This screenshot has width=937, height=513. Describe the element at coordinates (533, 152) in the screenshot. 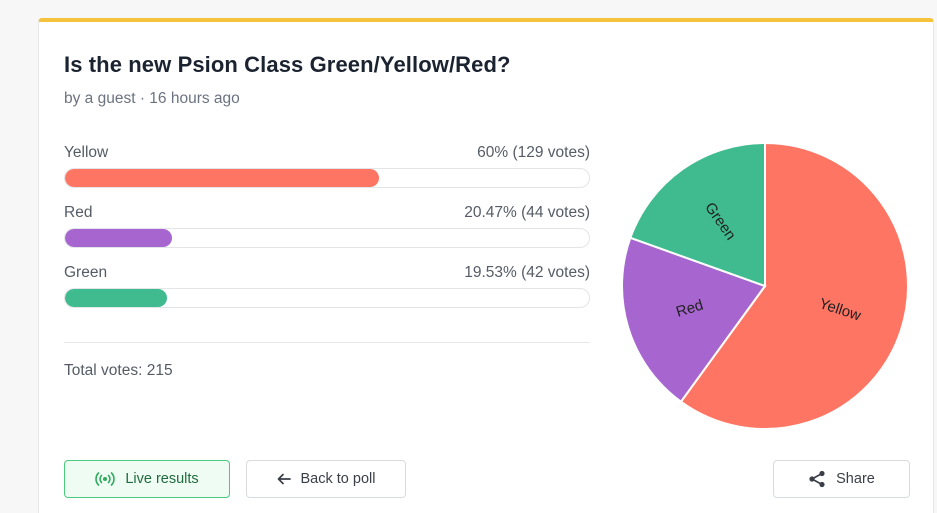

I see `result-stat: 60% (129 votes)` at that location.